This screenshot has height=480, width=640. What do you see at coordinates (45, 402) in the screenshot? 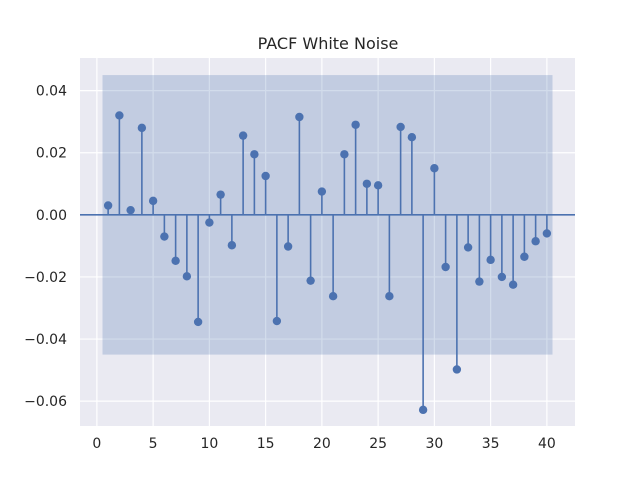
I see `y-tick-label: −0.06` at bounding box center [45, 402].